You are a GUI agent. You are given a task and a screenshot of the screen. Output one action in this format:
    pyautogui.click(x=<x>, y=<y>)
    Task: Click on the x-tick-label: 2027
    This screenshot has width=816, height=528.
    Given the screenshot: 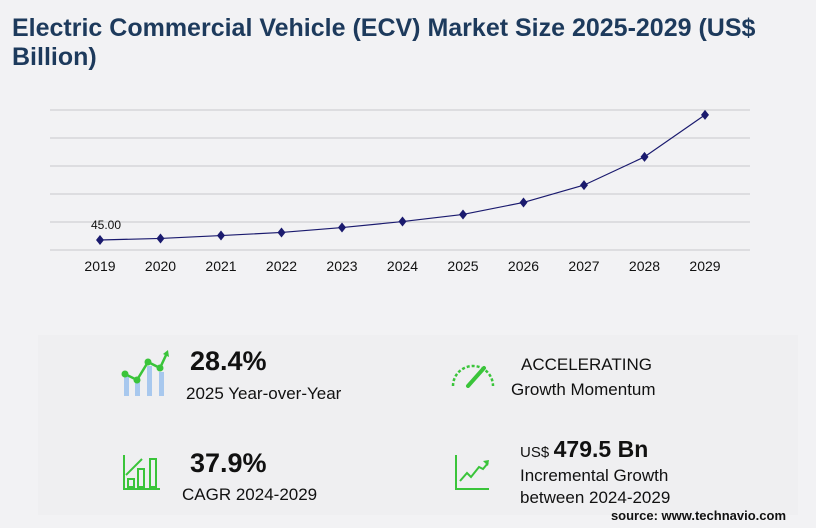 What is the action you would take?
    pyautogui.click(x=583, y=266)
    